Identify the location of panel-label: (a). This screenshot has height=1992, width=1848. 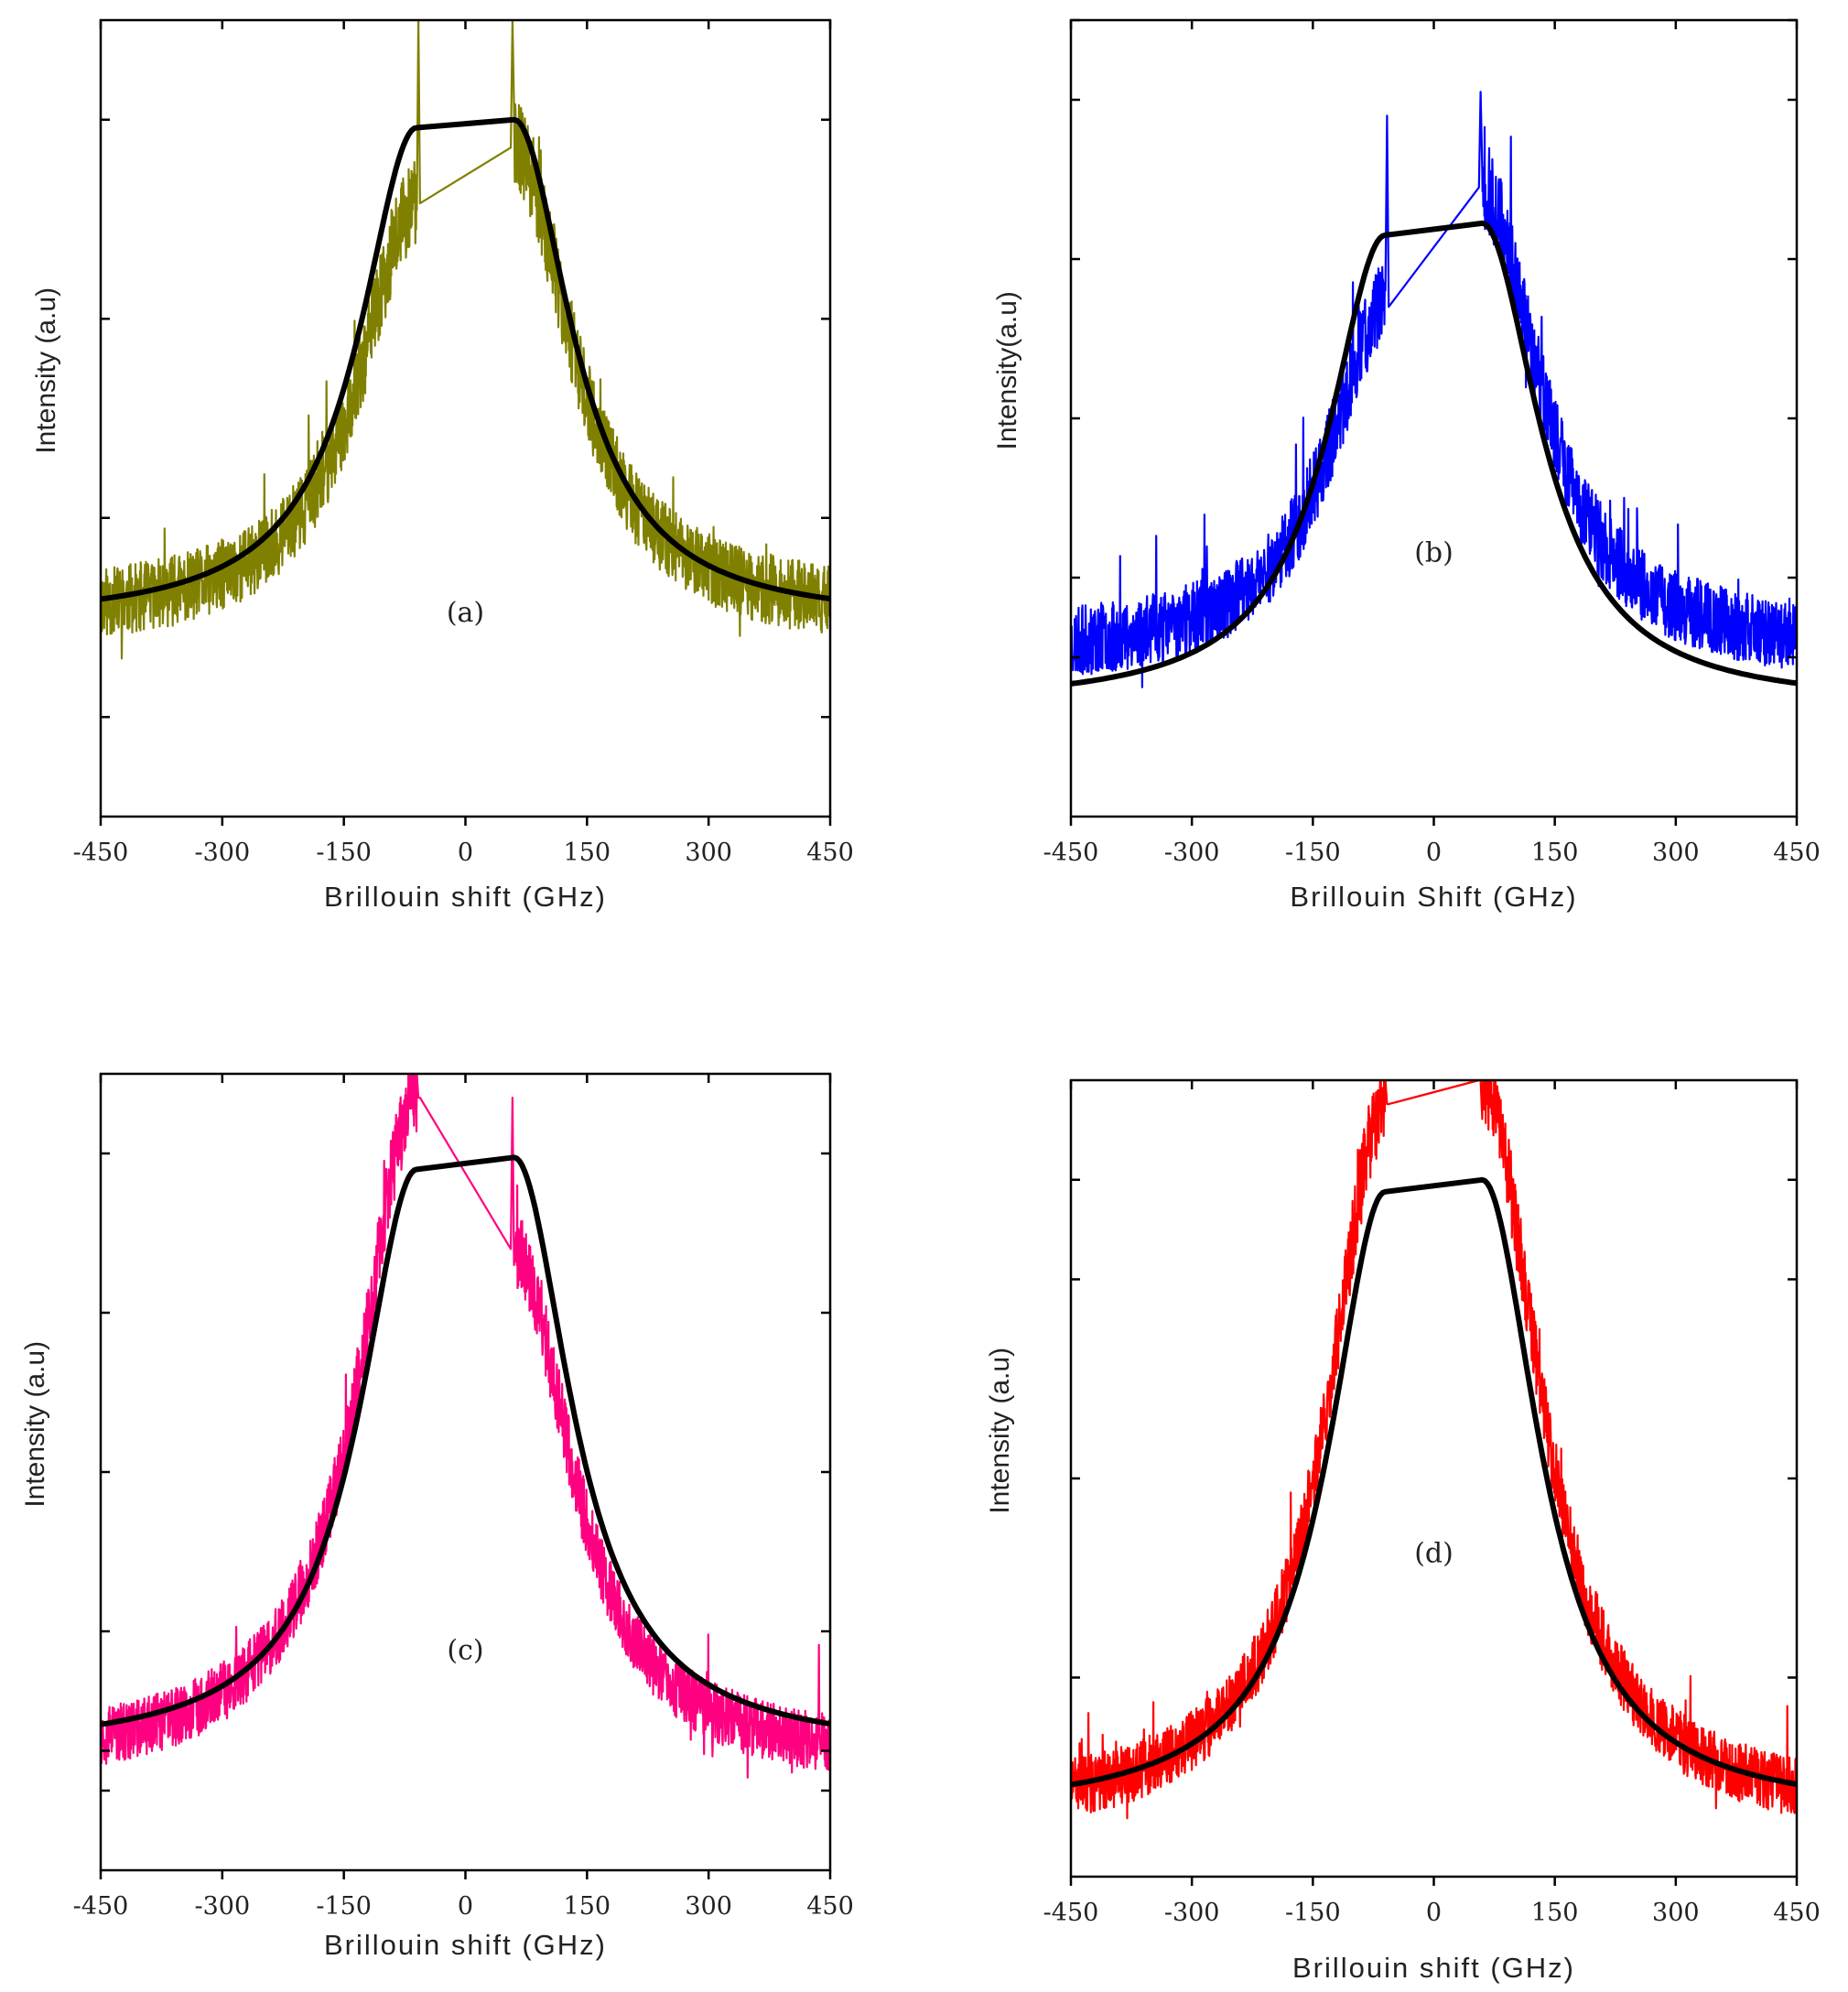
(465, 613).